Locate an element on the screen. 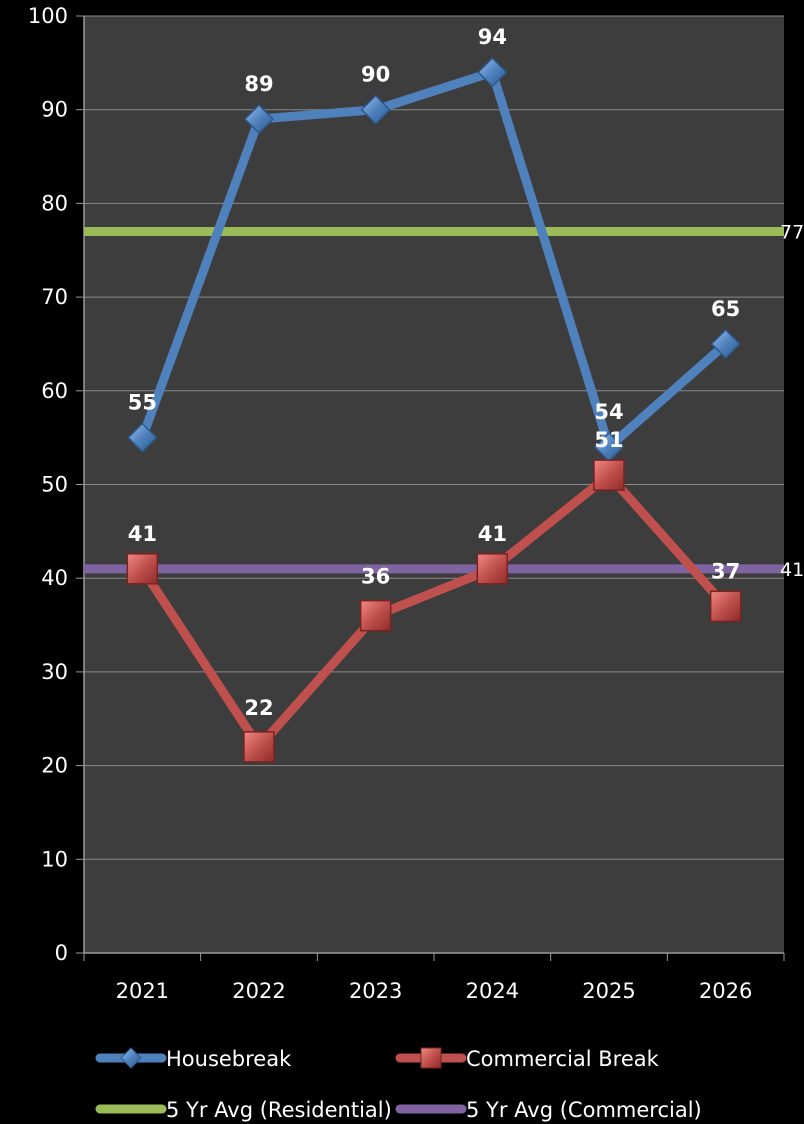  legend-item: Housebreak is located at coordinates (193, 1059).